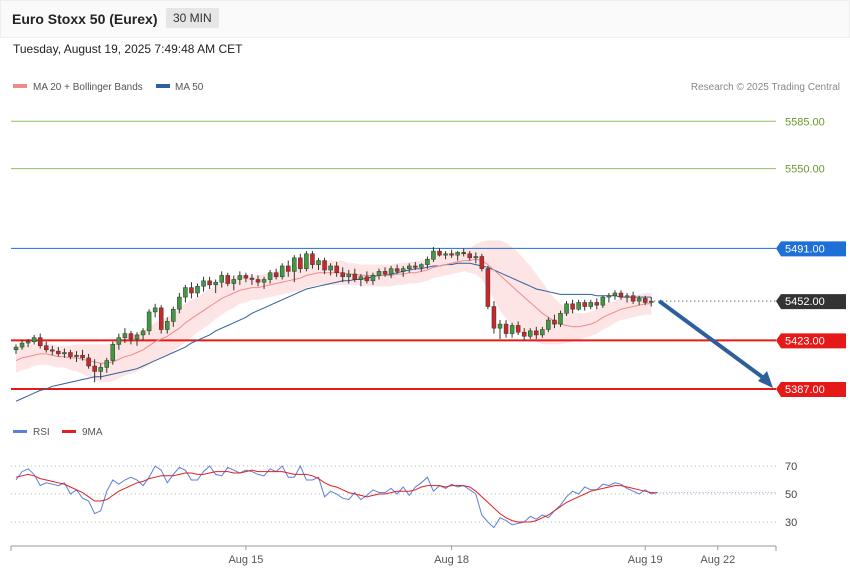 The width and height of the screenshot is (850, 576). I want to click on rsi-tick-label: 50, so click(791, 495).